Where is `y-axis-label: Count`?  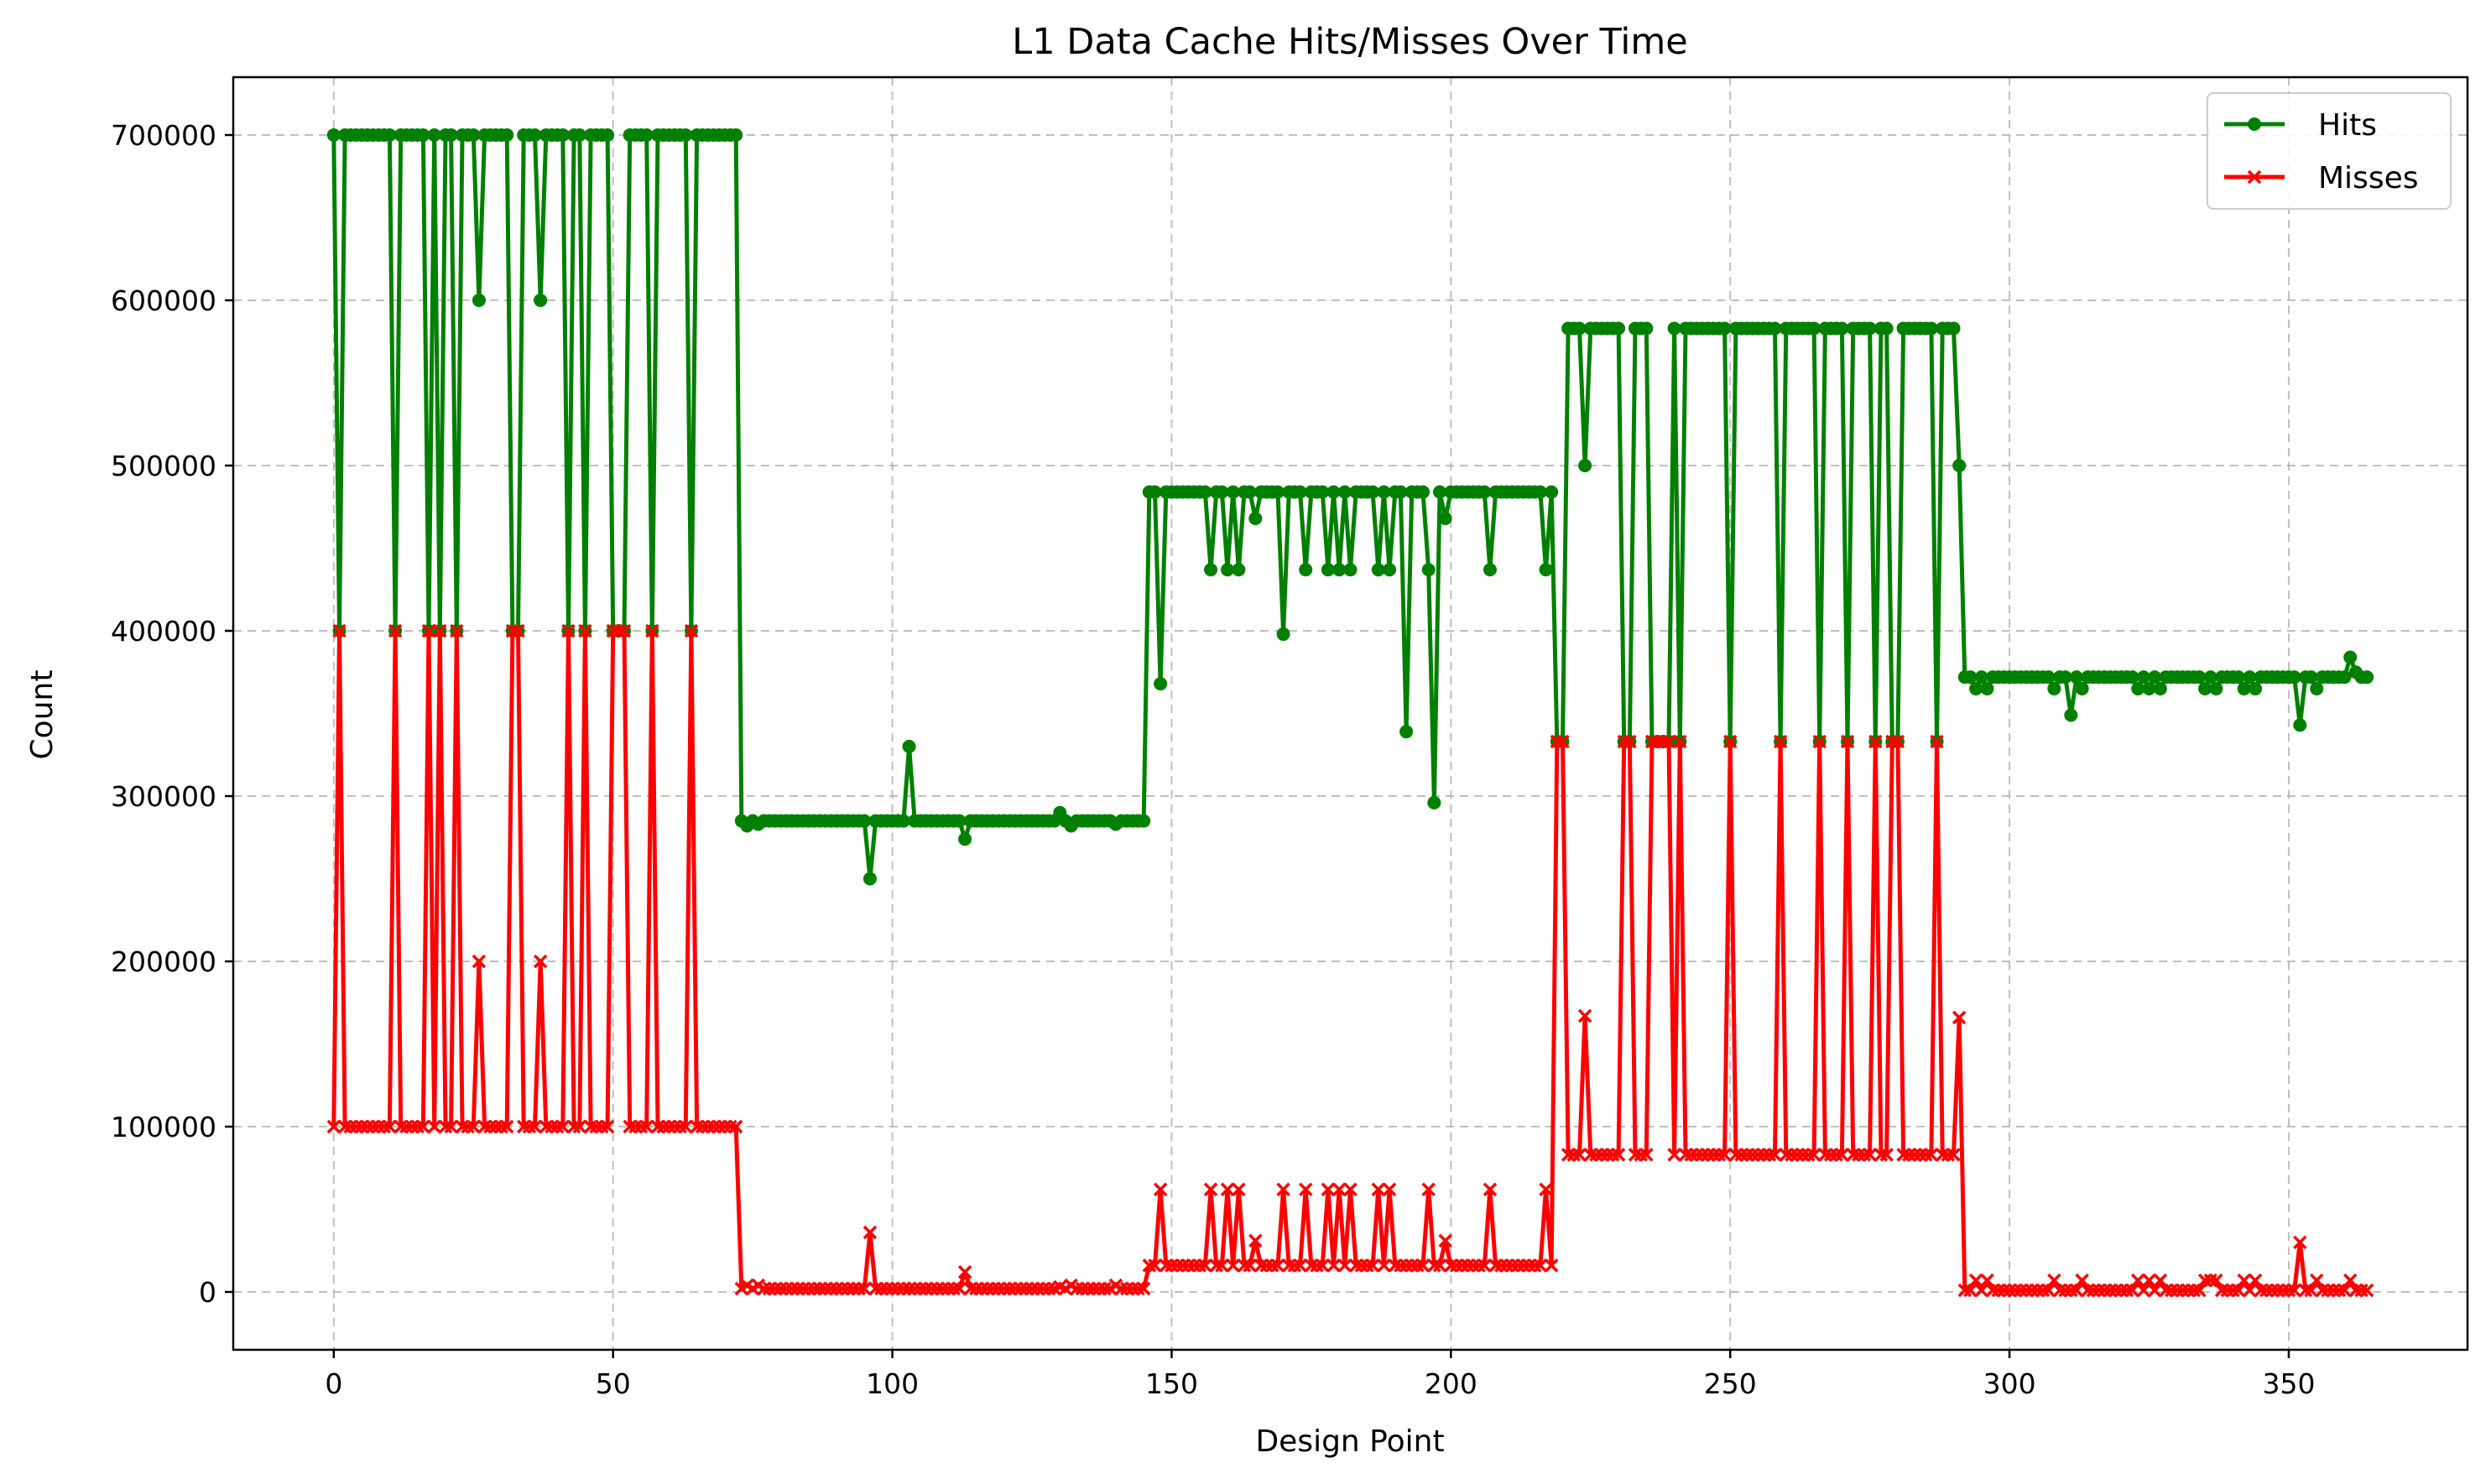
y-axis-label: Count is located at coordinates (42, 715).